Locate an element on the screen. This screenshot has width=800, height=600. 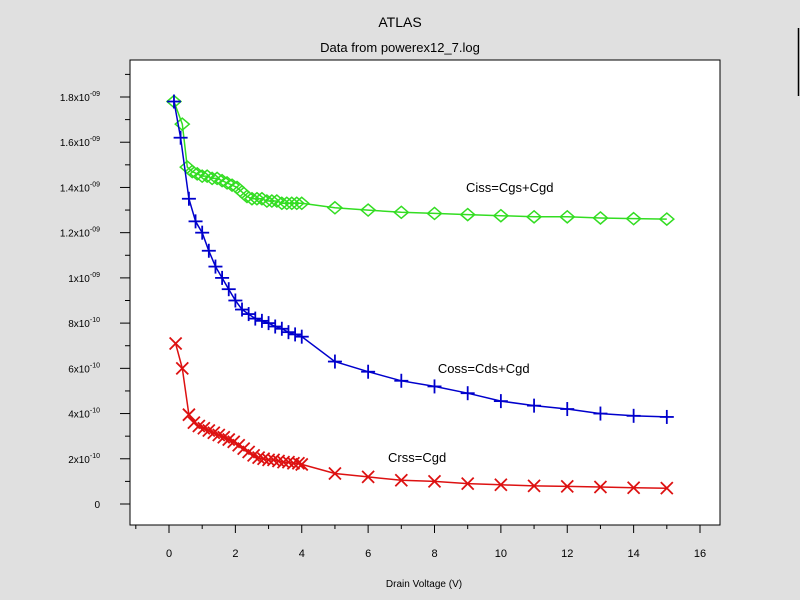
y-tick-label: 2x10⁻¹⁰ is located at coordinates (84, 459).